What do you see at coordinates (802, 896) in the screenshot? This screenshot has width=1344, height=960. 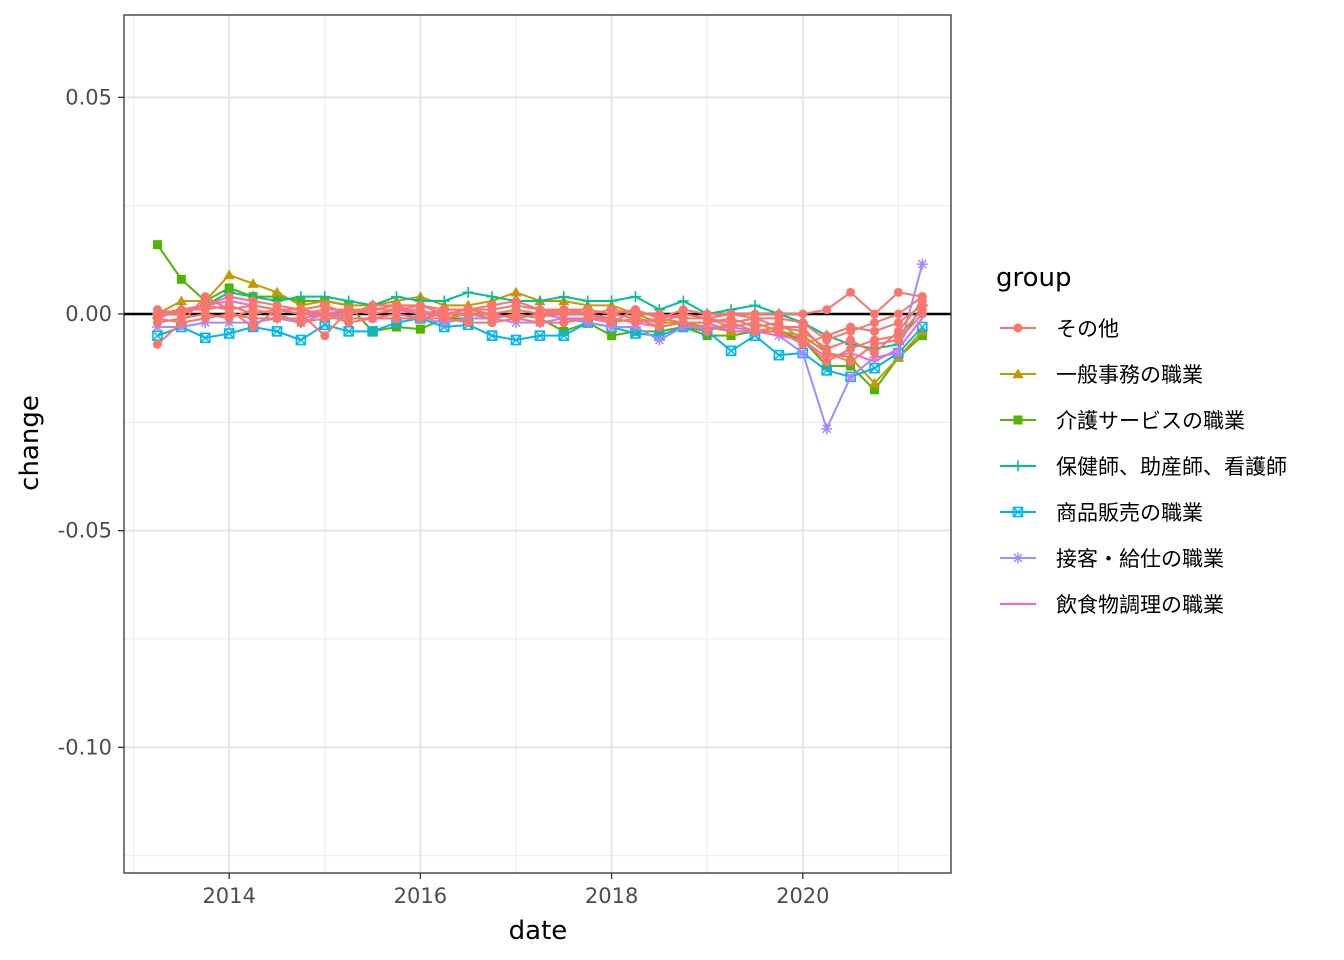 I see `x-tick-label: 2020` at bounding box center [802, 896].